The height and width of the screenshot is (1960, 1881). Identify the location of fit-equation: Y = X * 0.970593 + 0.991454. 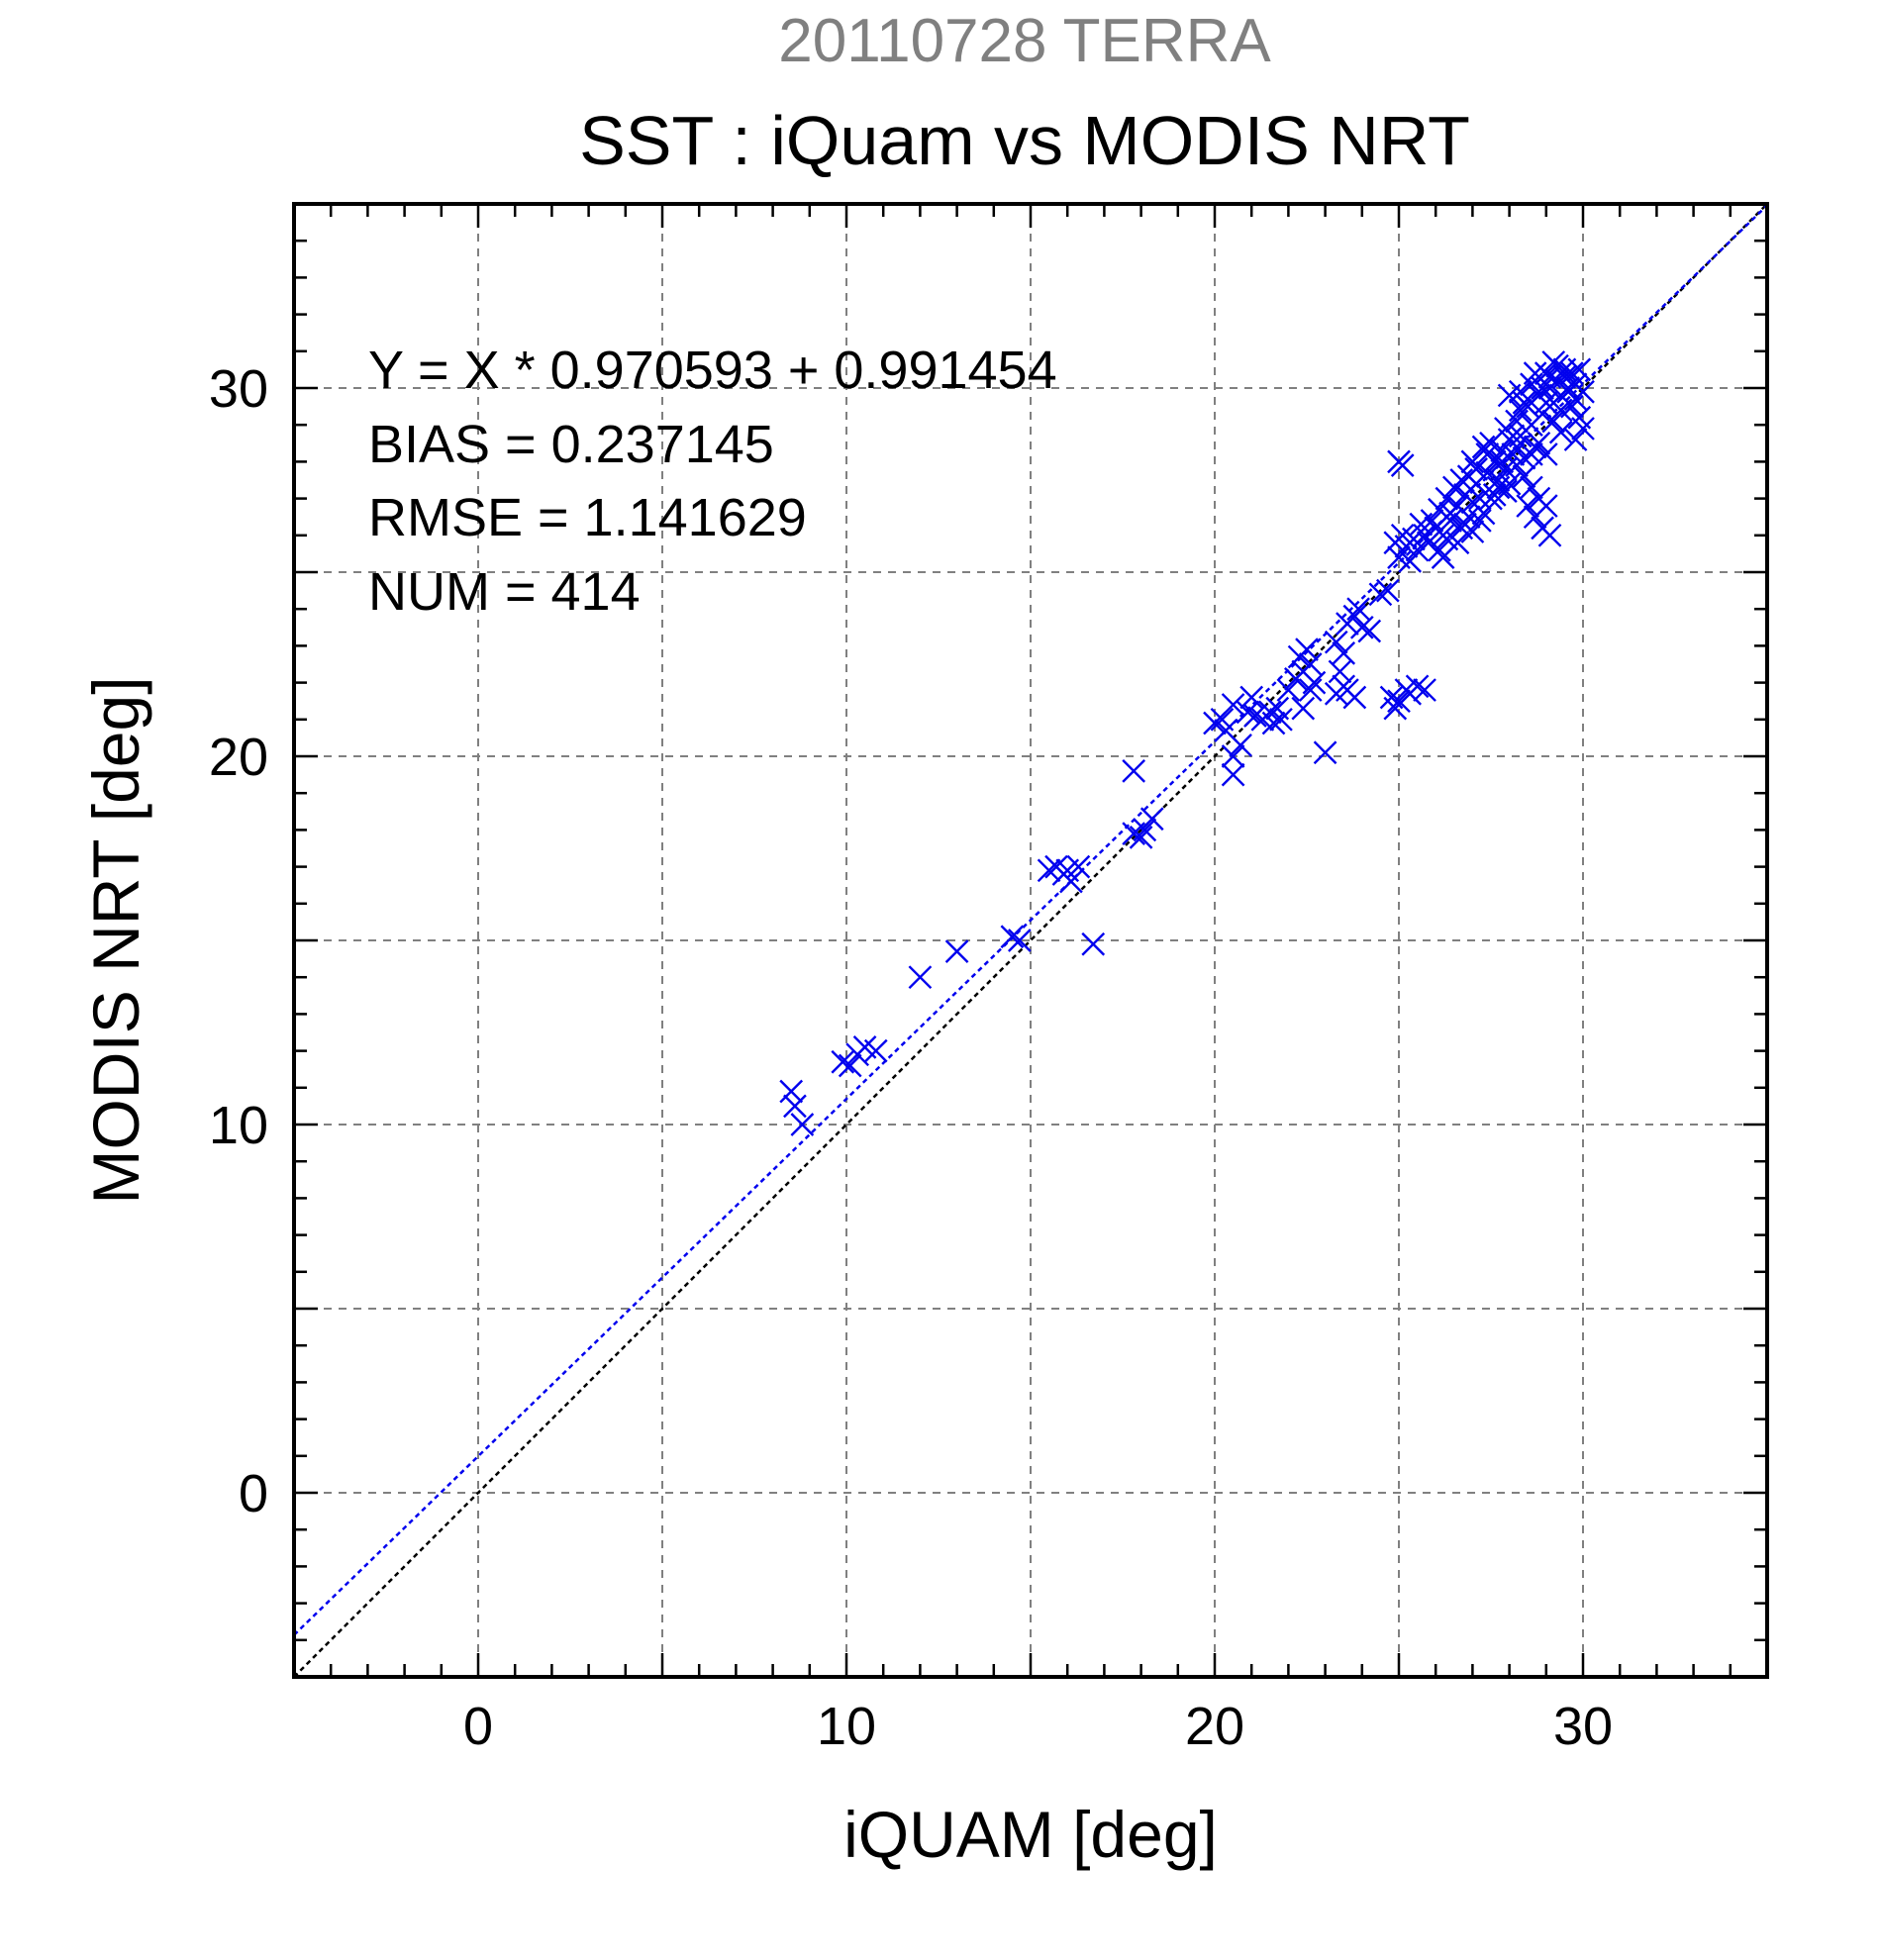
(712, 370).